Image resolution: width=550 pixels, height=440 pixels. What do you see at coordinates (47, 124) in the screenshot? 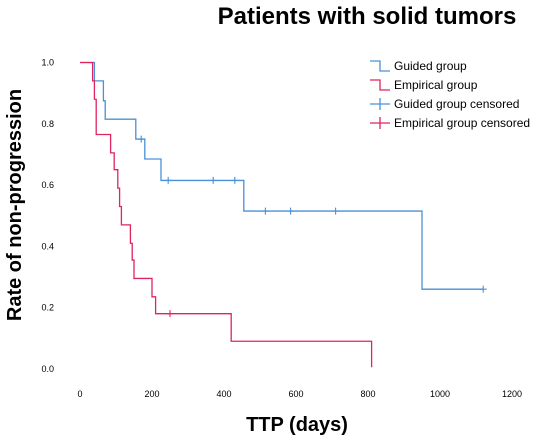
I see `y-tick-label: 0.8` at bounding box center [47, 124].